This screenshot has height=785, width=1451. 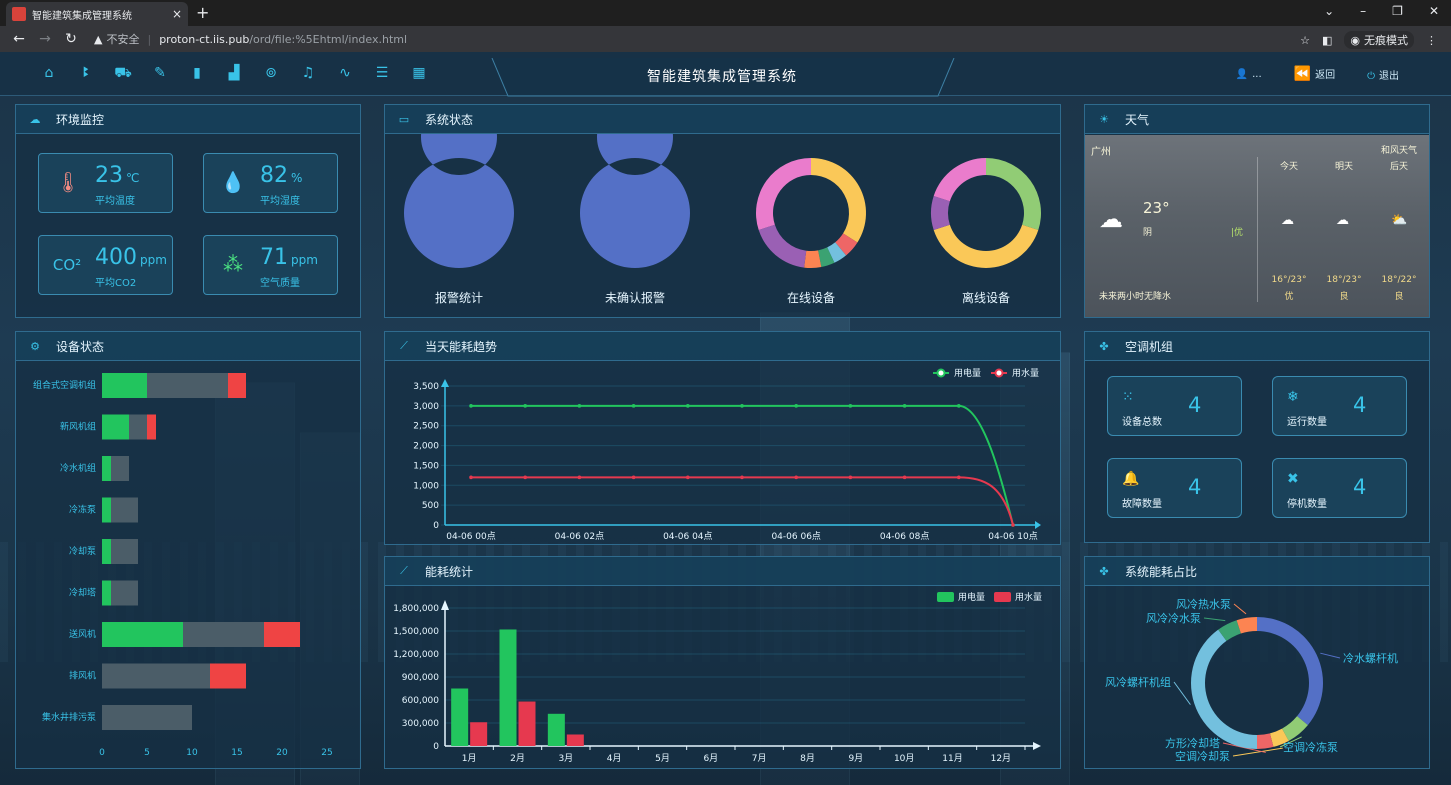 I want to click on humidity-card: 💧 82% 平均湿度, so click(x=270, y=183).